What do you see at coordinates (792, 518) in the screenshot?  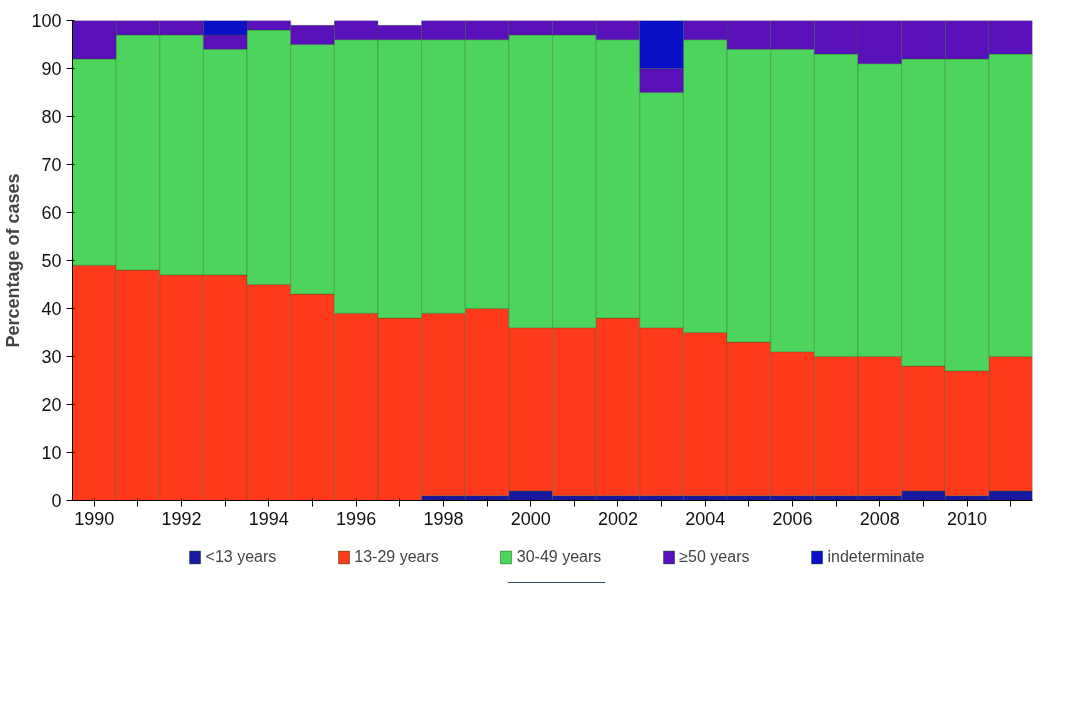 I see `x-tick-label: 2006` at bounding box center [792, 518].